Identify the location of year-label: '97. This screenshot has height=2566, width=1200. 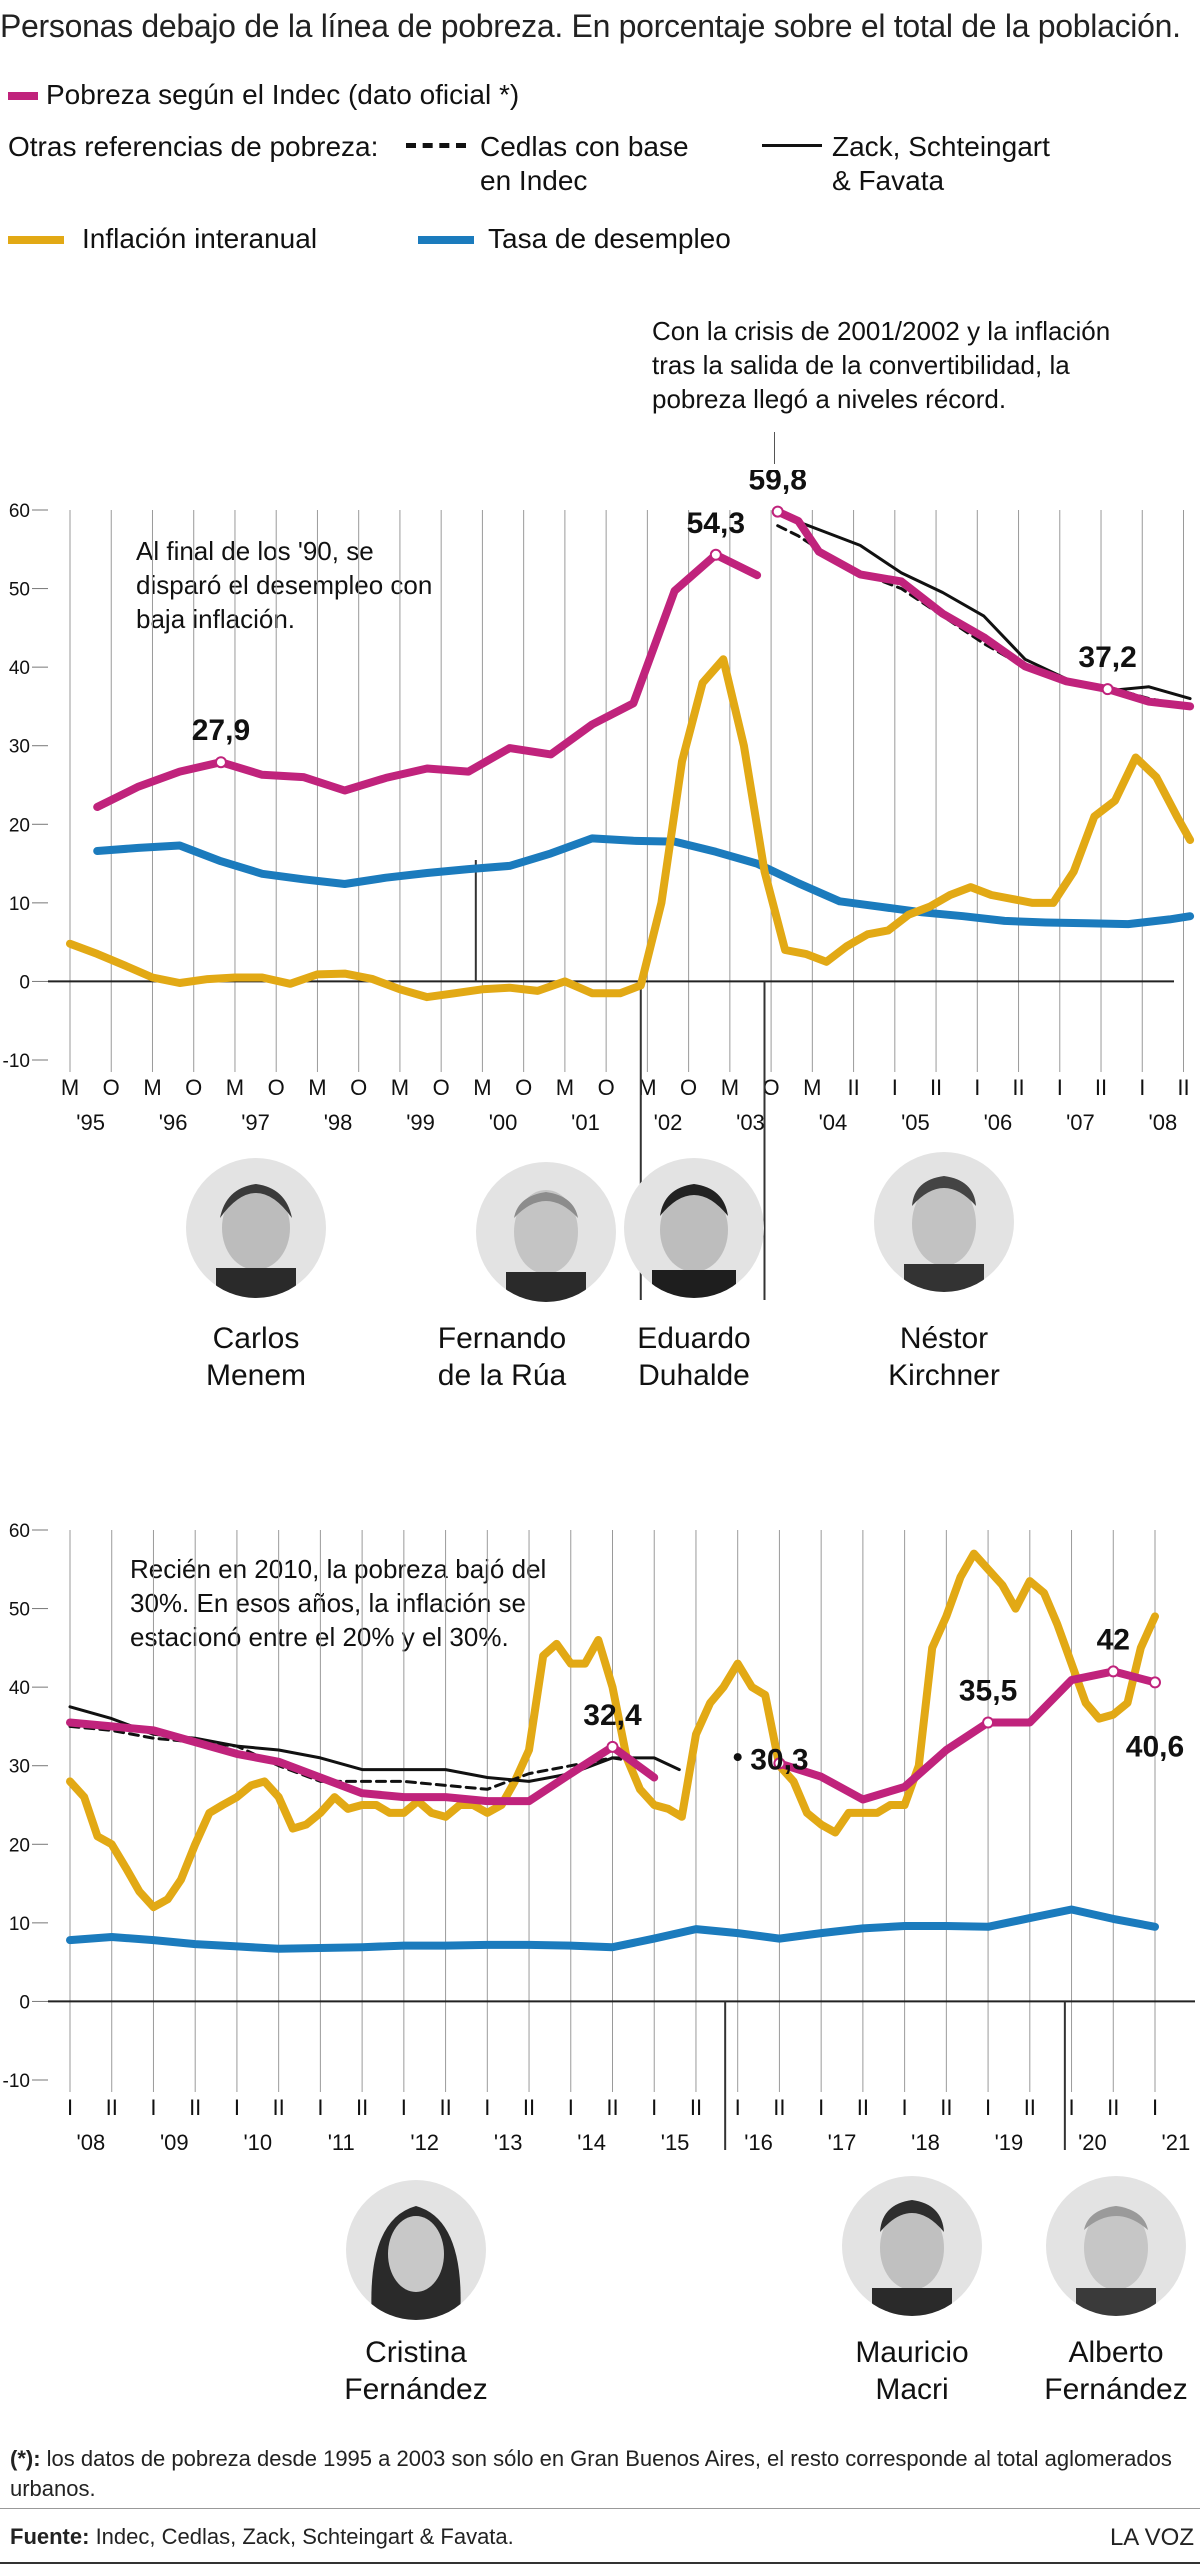
(255, 1122).